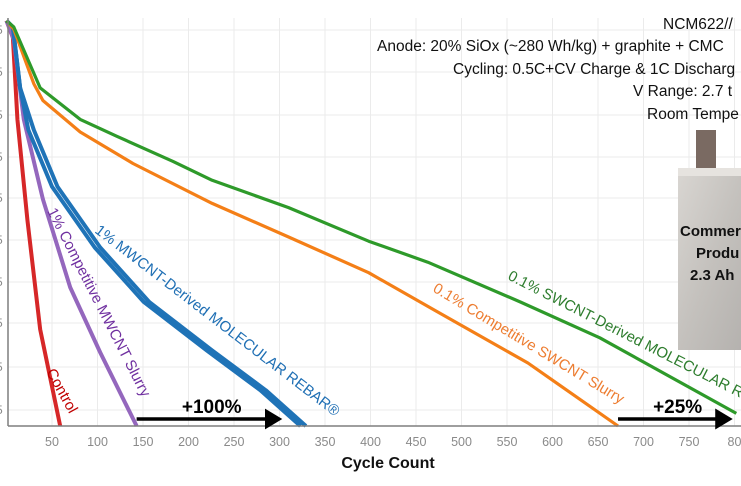  Describe the element at coordinates (710, 231) in the screenshot. I see `cell-photo-text-1: Commer` at that location.